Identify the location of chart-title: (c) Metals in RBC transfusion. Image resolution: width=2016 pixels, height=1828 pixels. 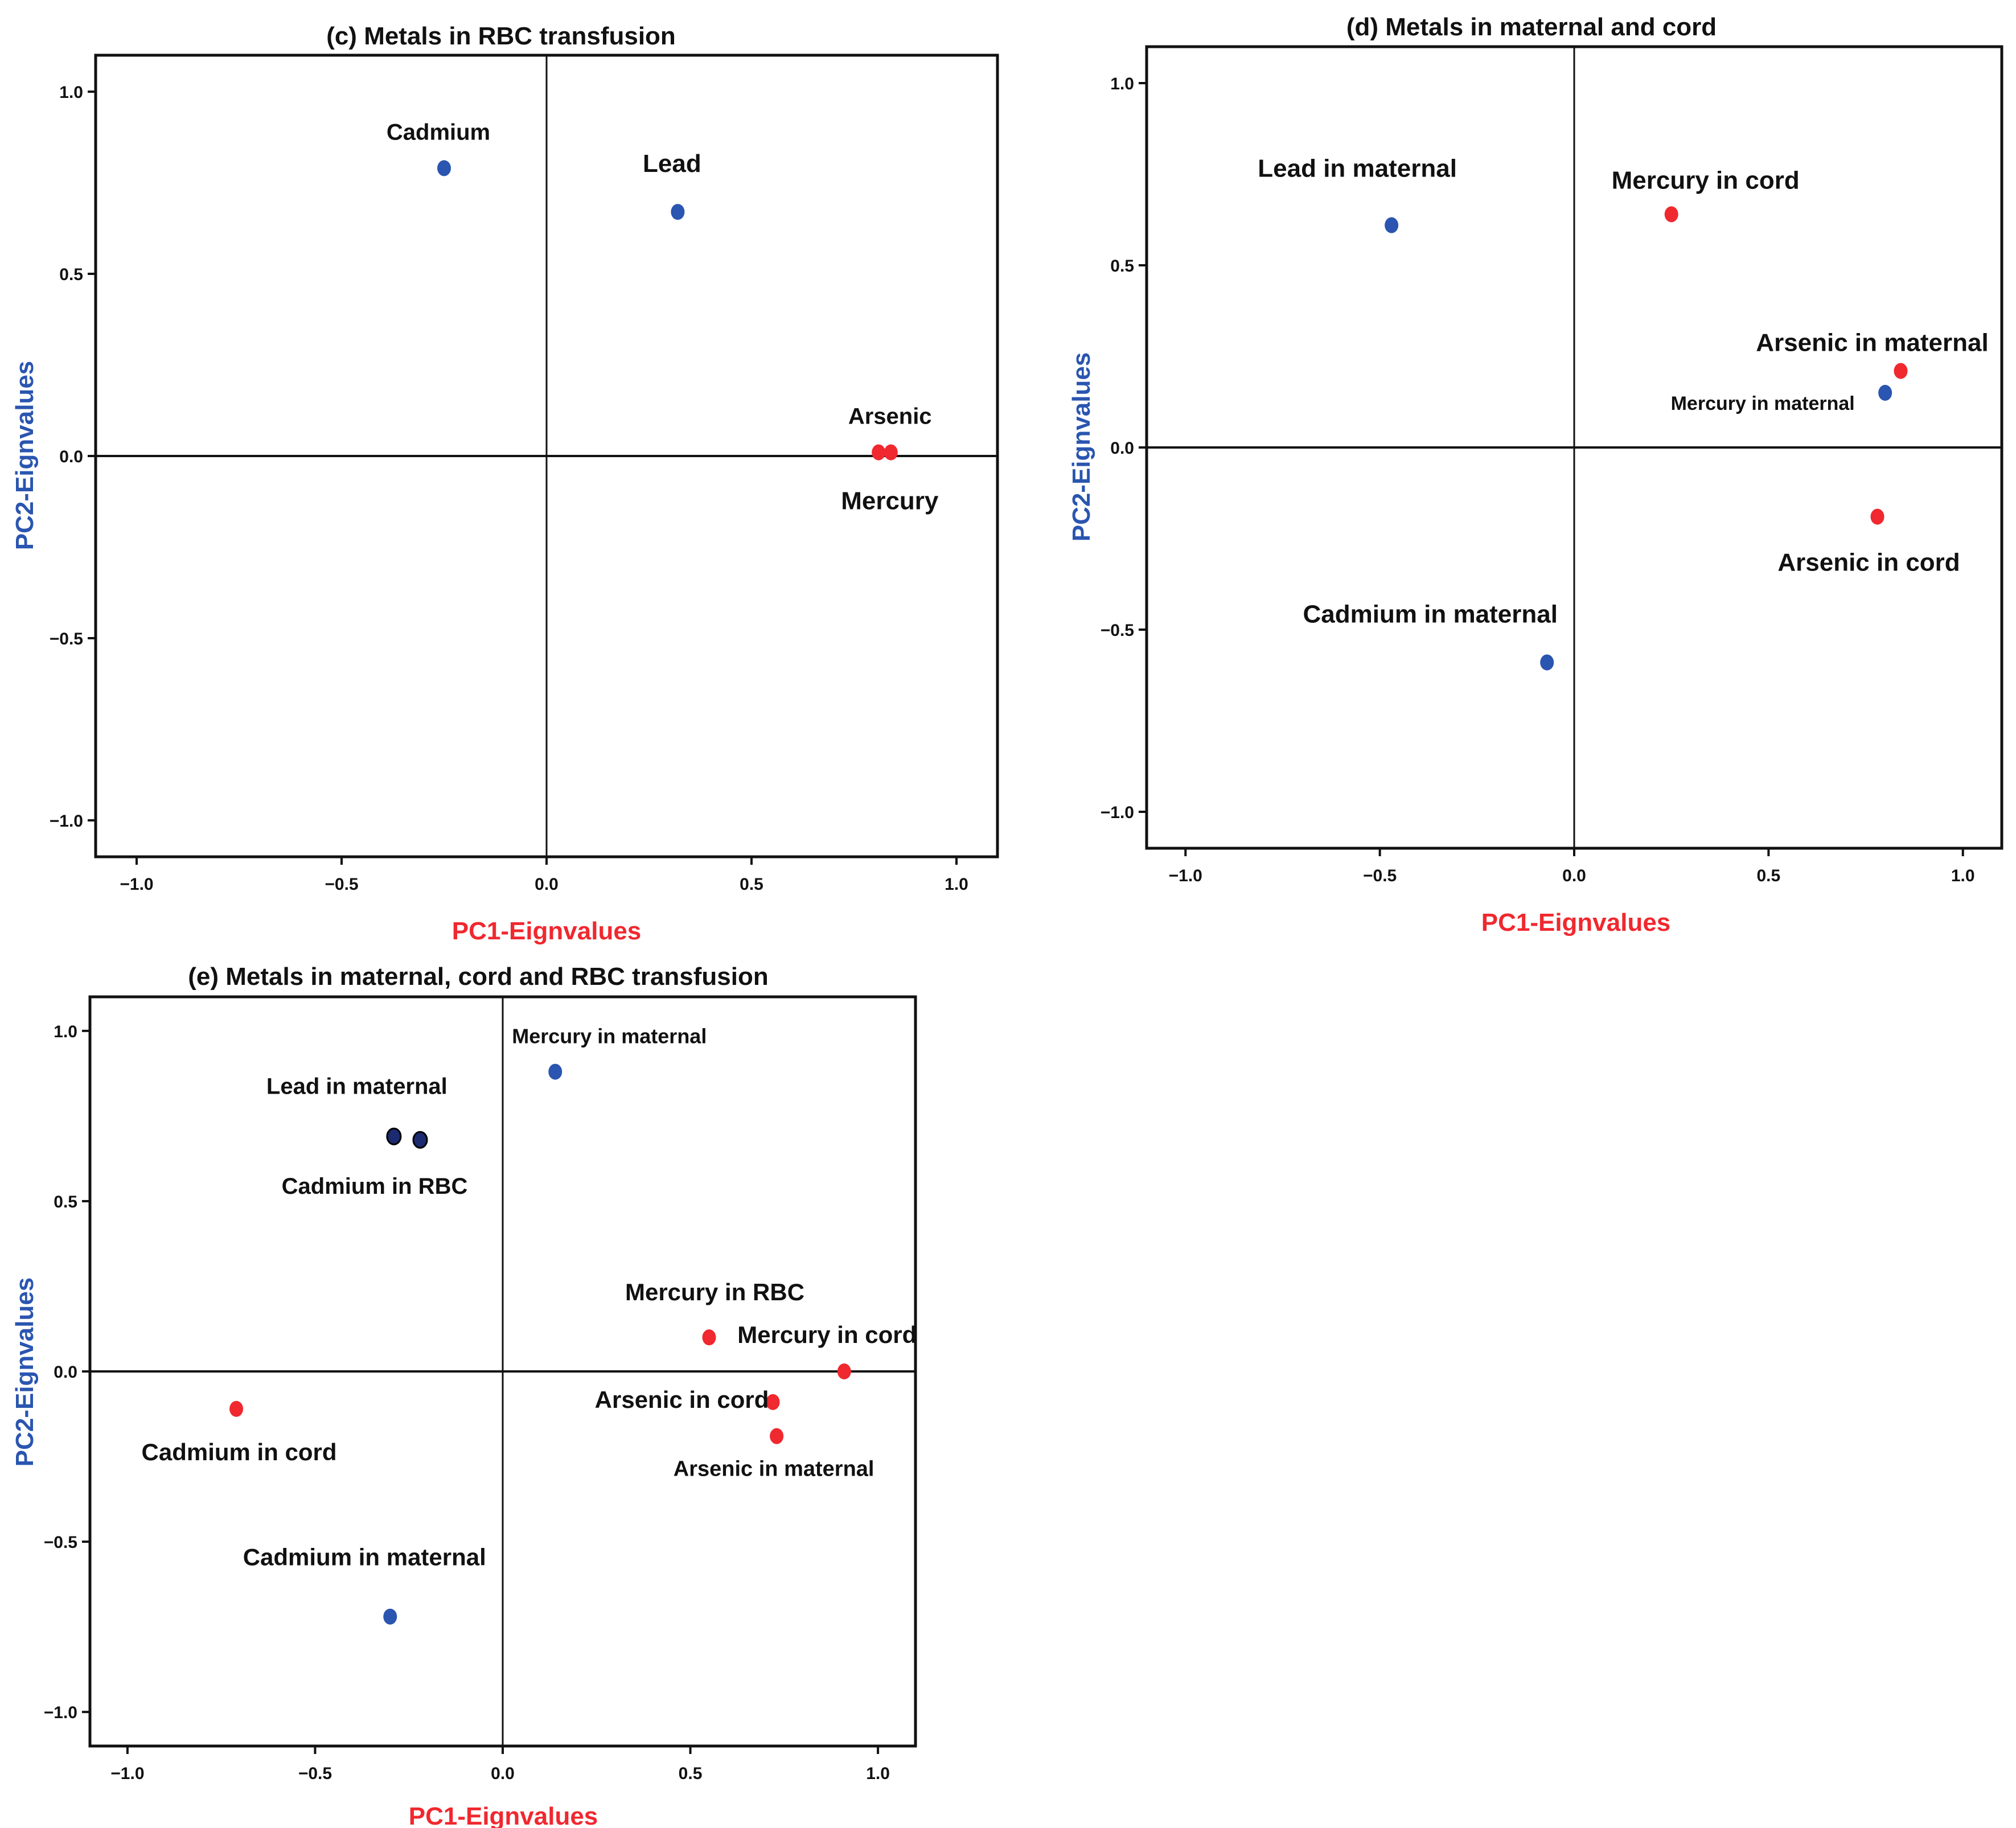
(501, 36).